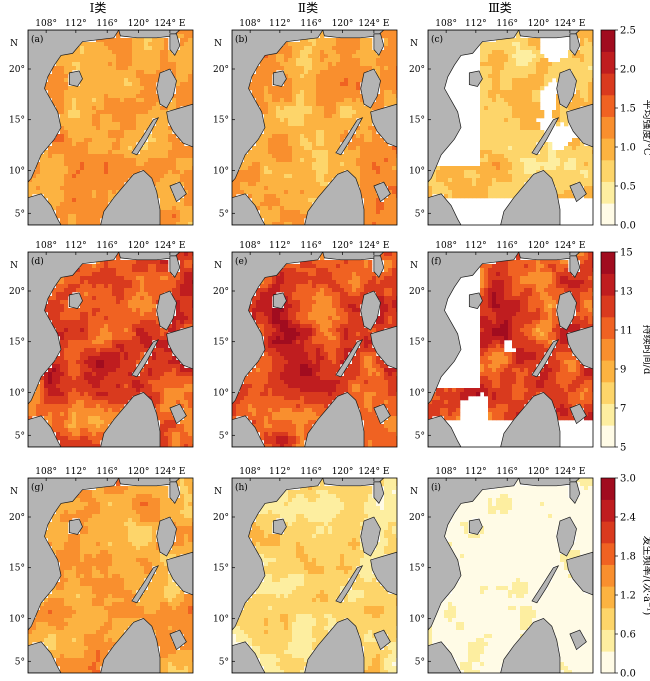 The height and width of the screenshot is (681, 650). I want to click on panel-label: (c), so click(437, 39).